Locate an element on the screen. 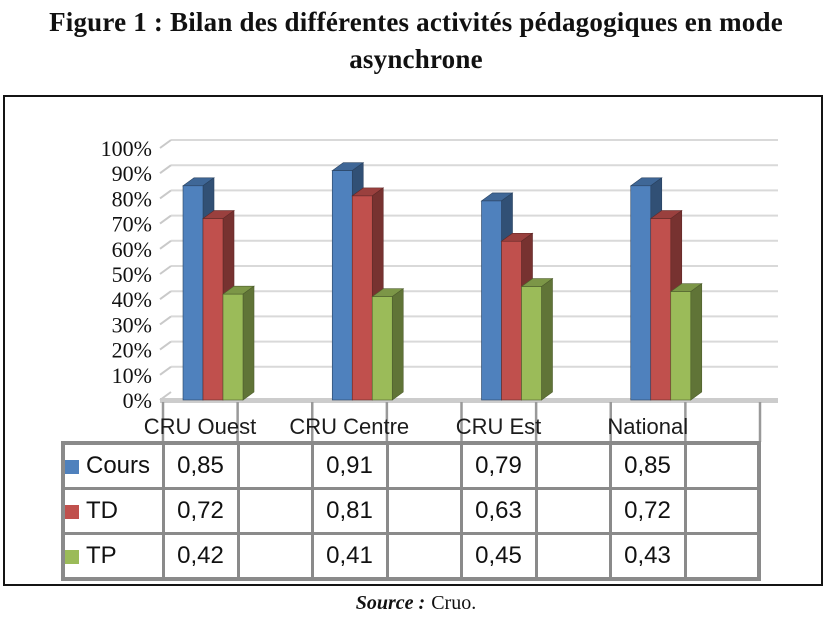 The width and height of the screenshot is (832, 617). bar-side-TP-National is located at coordinates (696, 342).